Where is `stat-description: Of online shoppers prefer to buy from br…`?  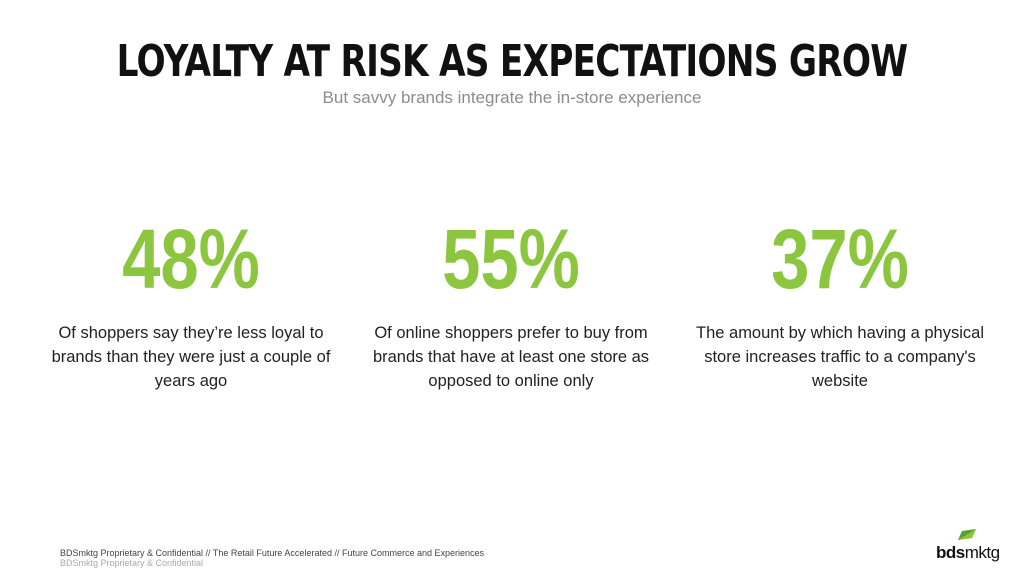
stat-description: Of online shoppers prefer to buy from br… is located at coordinates (511, 357).